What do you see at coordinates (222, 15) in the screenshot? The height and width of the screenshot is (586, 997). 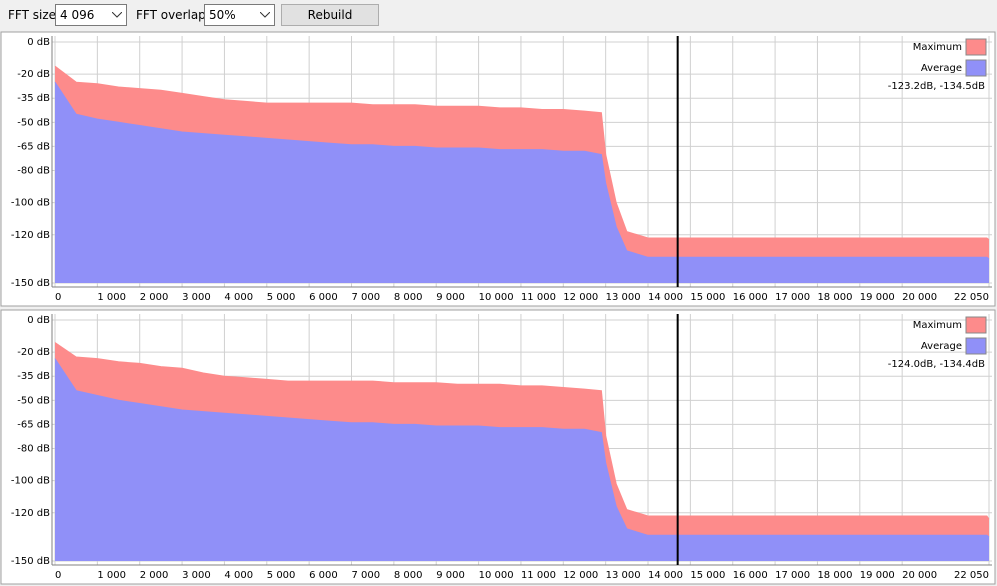 I see `fft-overlap-value: 50%` at bounding box center [222, 15].